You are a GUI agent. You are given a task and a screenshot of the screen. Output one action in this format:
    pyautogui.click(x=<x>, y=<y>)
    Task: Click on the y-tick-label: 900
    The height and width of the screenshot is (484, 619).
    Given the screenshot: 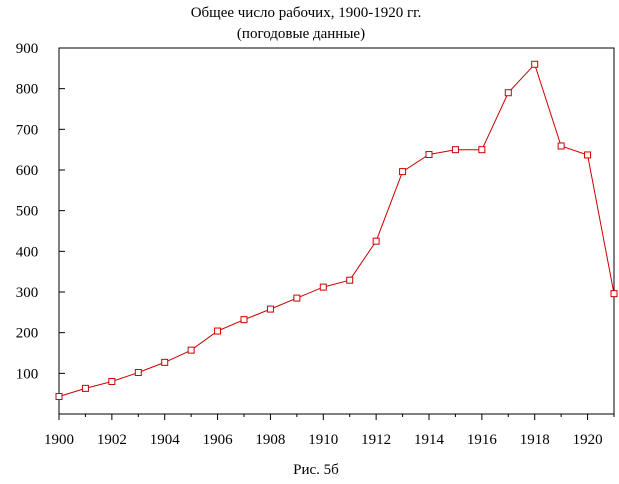 What is the action you would take?
    pyautogui.click(x=27, y=49)
    